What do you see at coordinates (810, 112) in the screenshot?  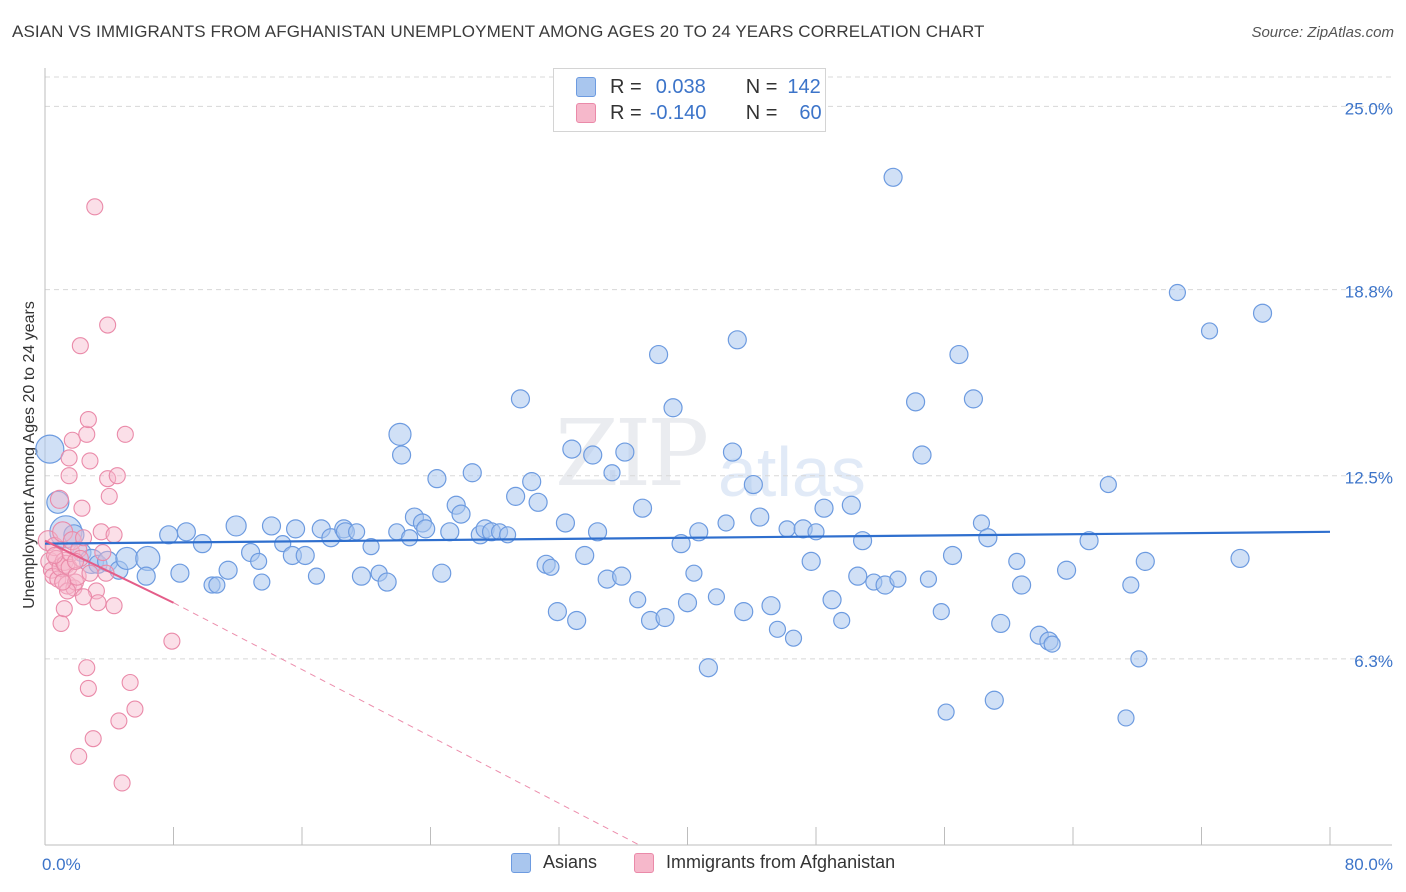 I see `afghan-n-value: 60` at bounding box center [810, 112].